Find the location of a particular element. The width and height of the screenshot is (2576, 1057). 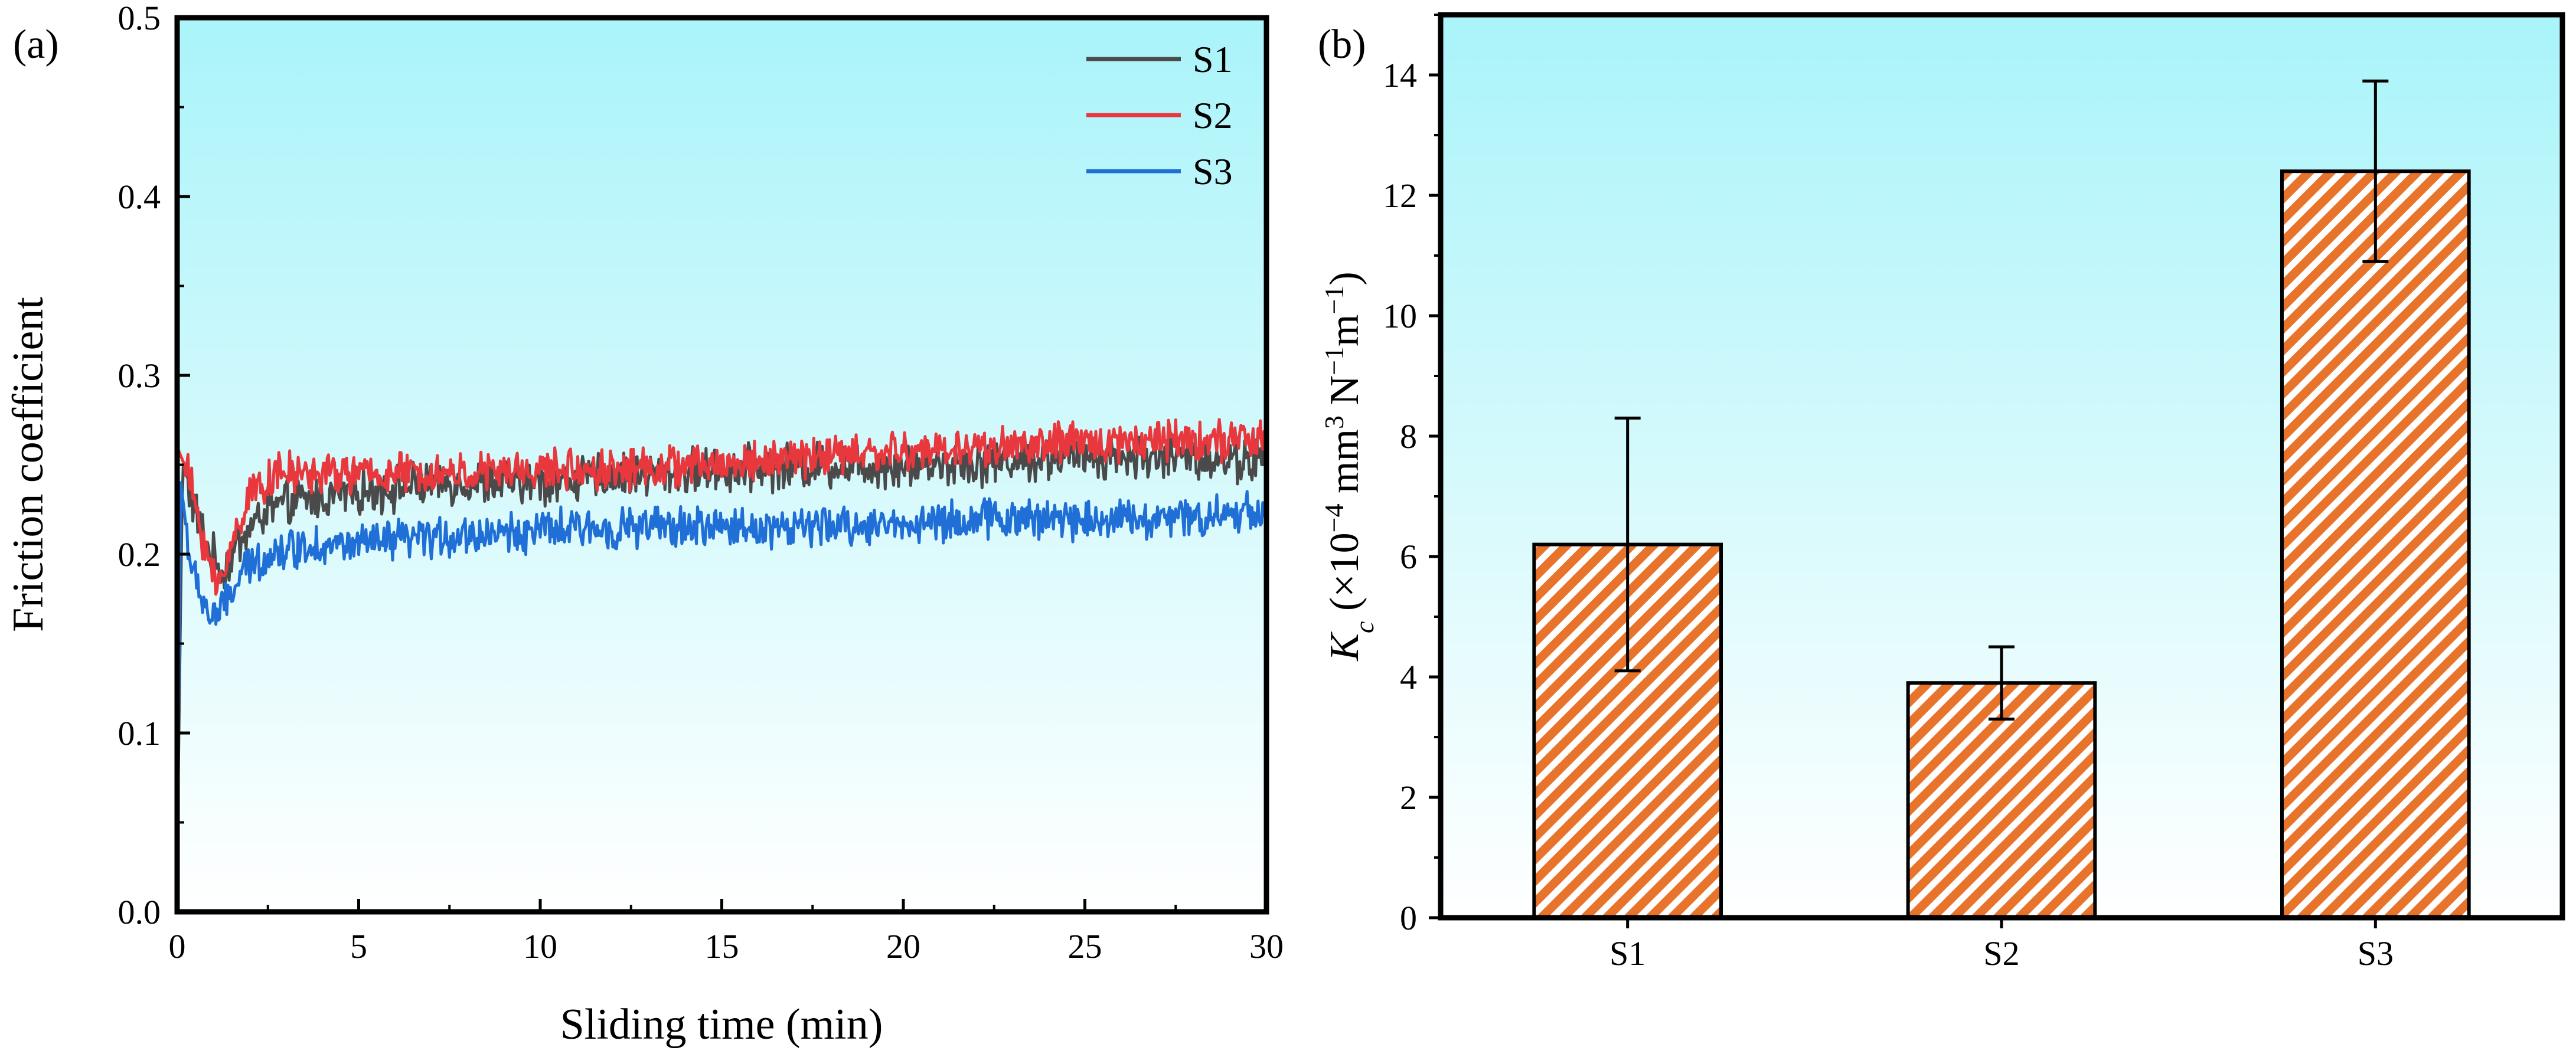

panel-a-x-tick-label: 10 is located at coordinates (540, 947).